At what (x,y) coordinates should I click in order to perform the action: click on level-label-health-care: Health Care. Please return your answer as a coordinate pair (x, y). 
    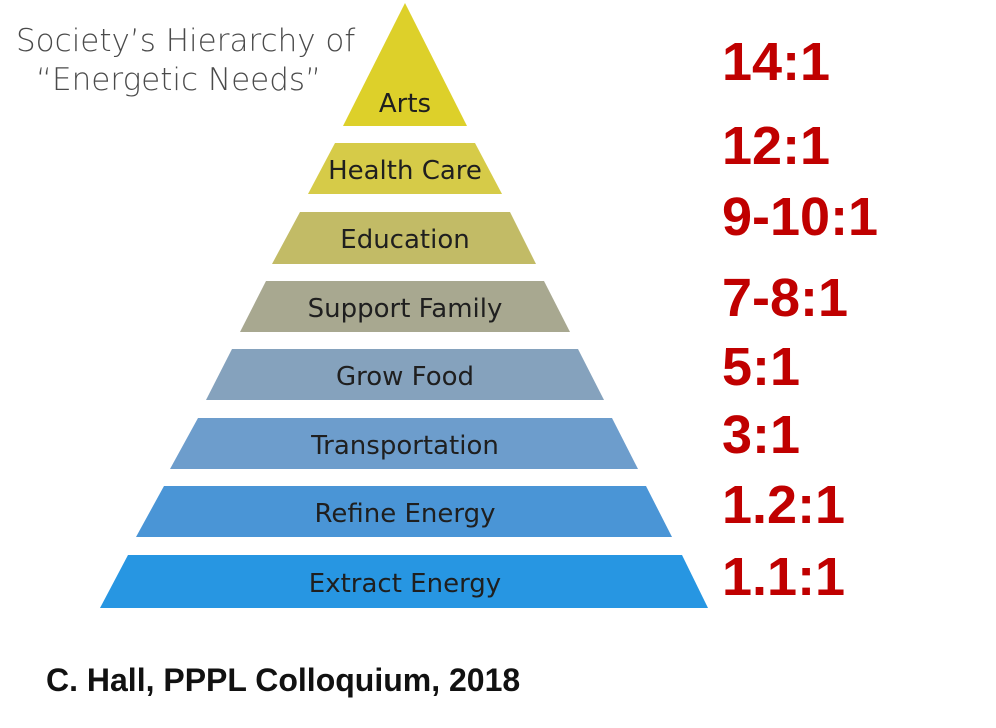
    Looking at the image, I should click on (405, 171).